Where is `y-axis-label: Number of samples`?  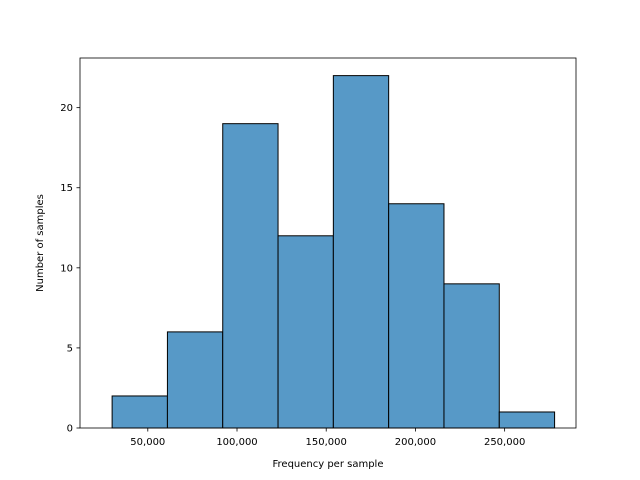 y-axis-label: Number of samples is located at coordinates (40, 243).